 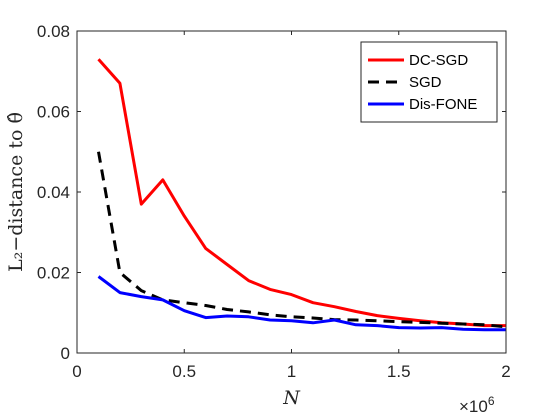 What do you see at coordinates (399, 371) in the screenshot?
I see `x-tick-label: 1.5` at bounding box center [399, 371].